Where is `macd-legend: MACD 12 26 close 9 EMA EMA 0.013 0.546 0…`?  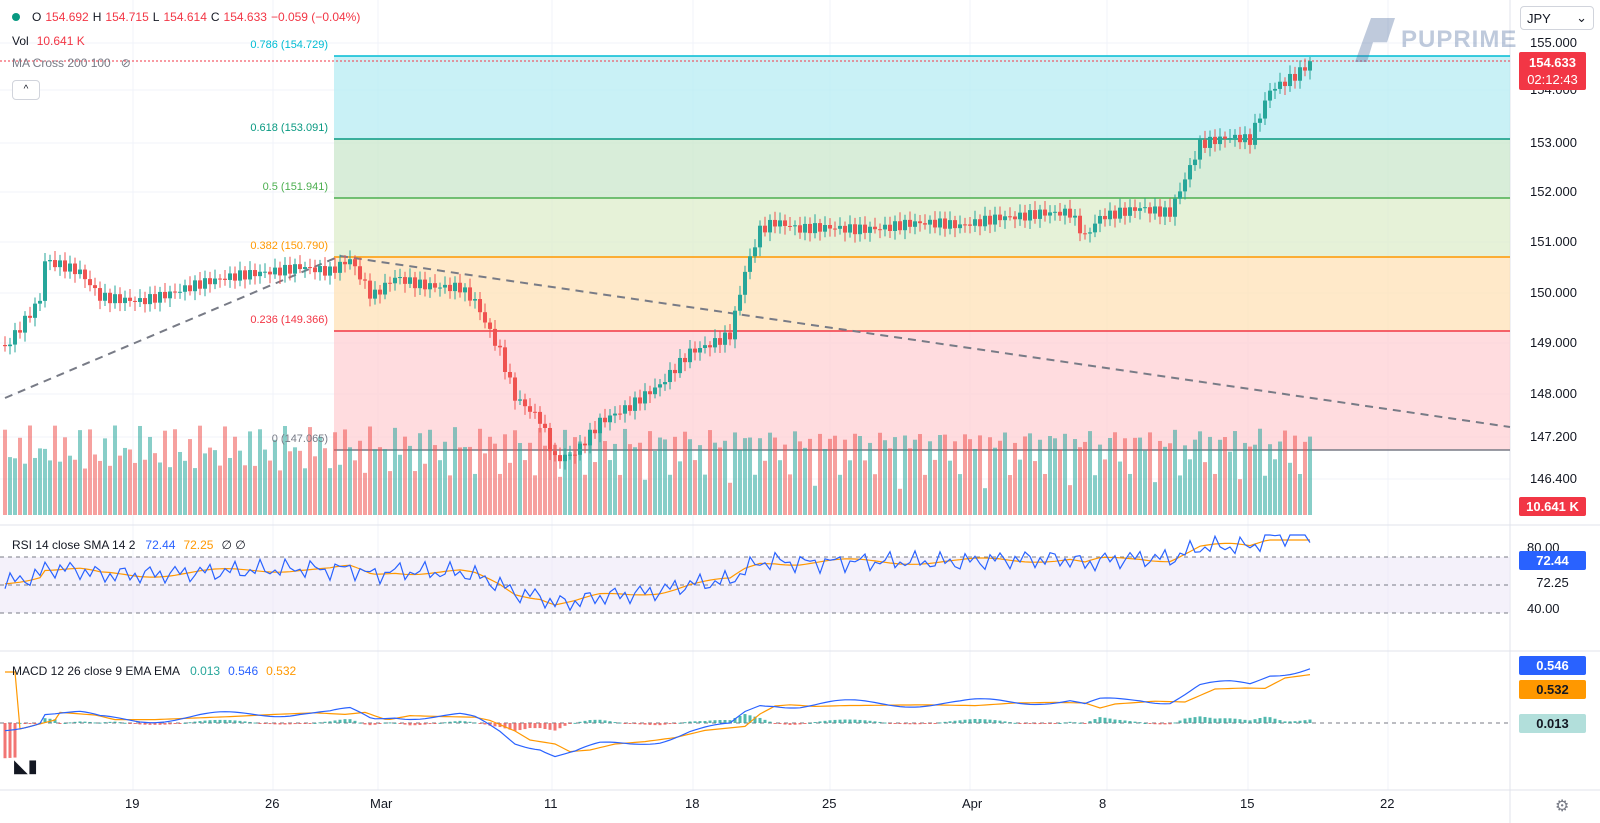 macd-legend: MACD 12 26 close 9 EMA EMA 0.013 0.546 0… is located at coordinates (154, 671).